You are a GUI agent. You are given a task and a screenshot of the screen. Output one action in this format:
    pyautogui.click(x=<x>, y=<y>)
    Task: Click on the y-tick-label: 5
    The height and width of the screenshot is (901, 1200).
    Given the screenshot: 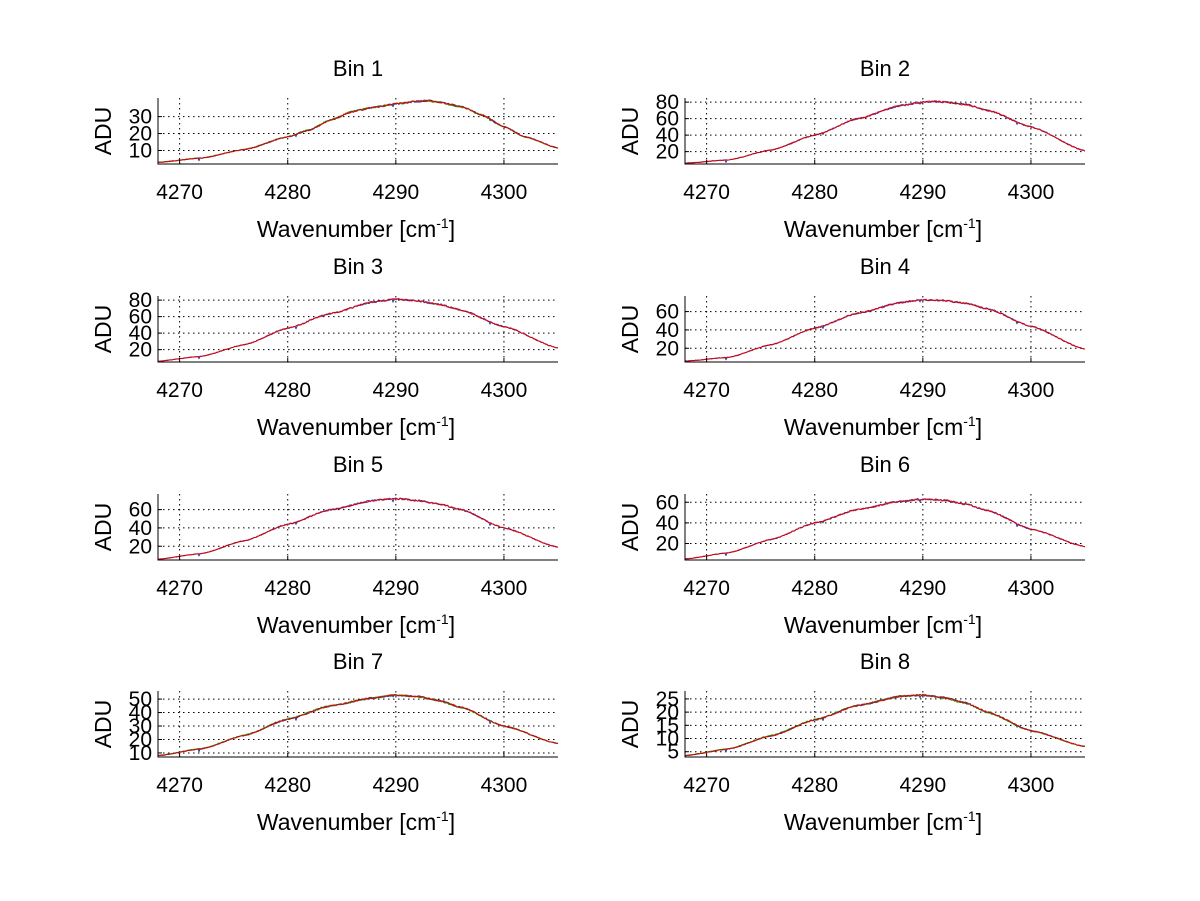 What is the action you would take?
    pyautogui.click(x=673, y=752)
    